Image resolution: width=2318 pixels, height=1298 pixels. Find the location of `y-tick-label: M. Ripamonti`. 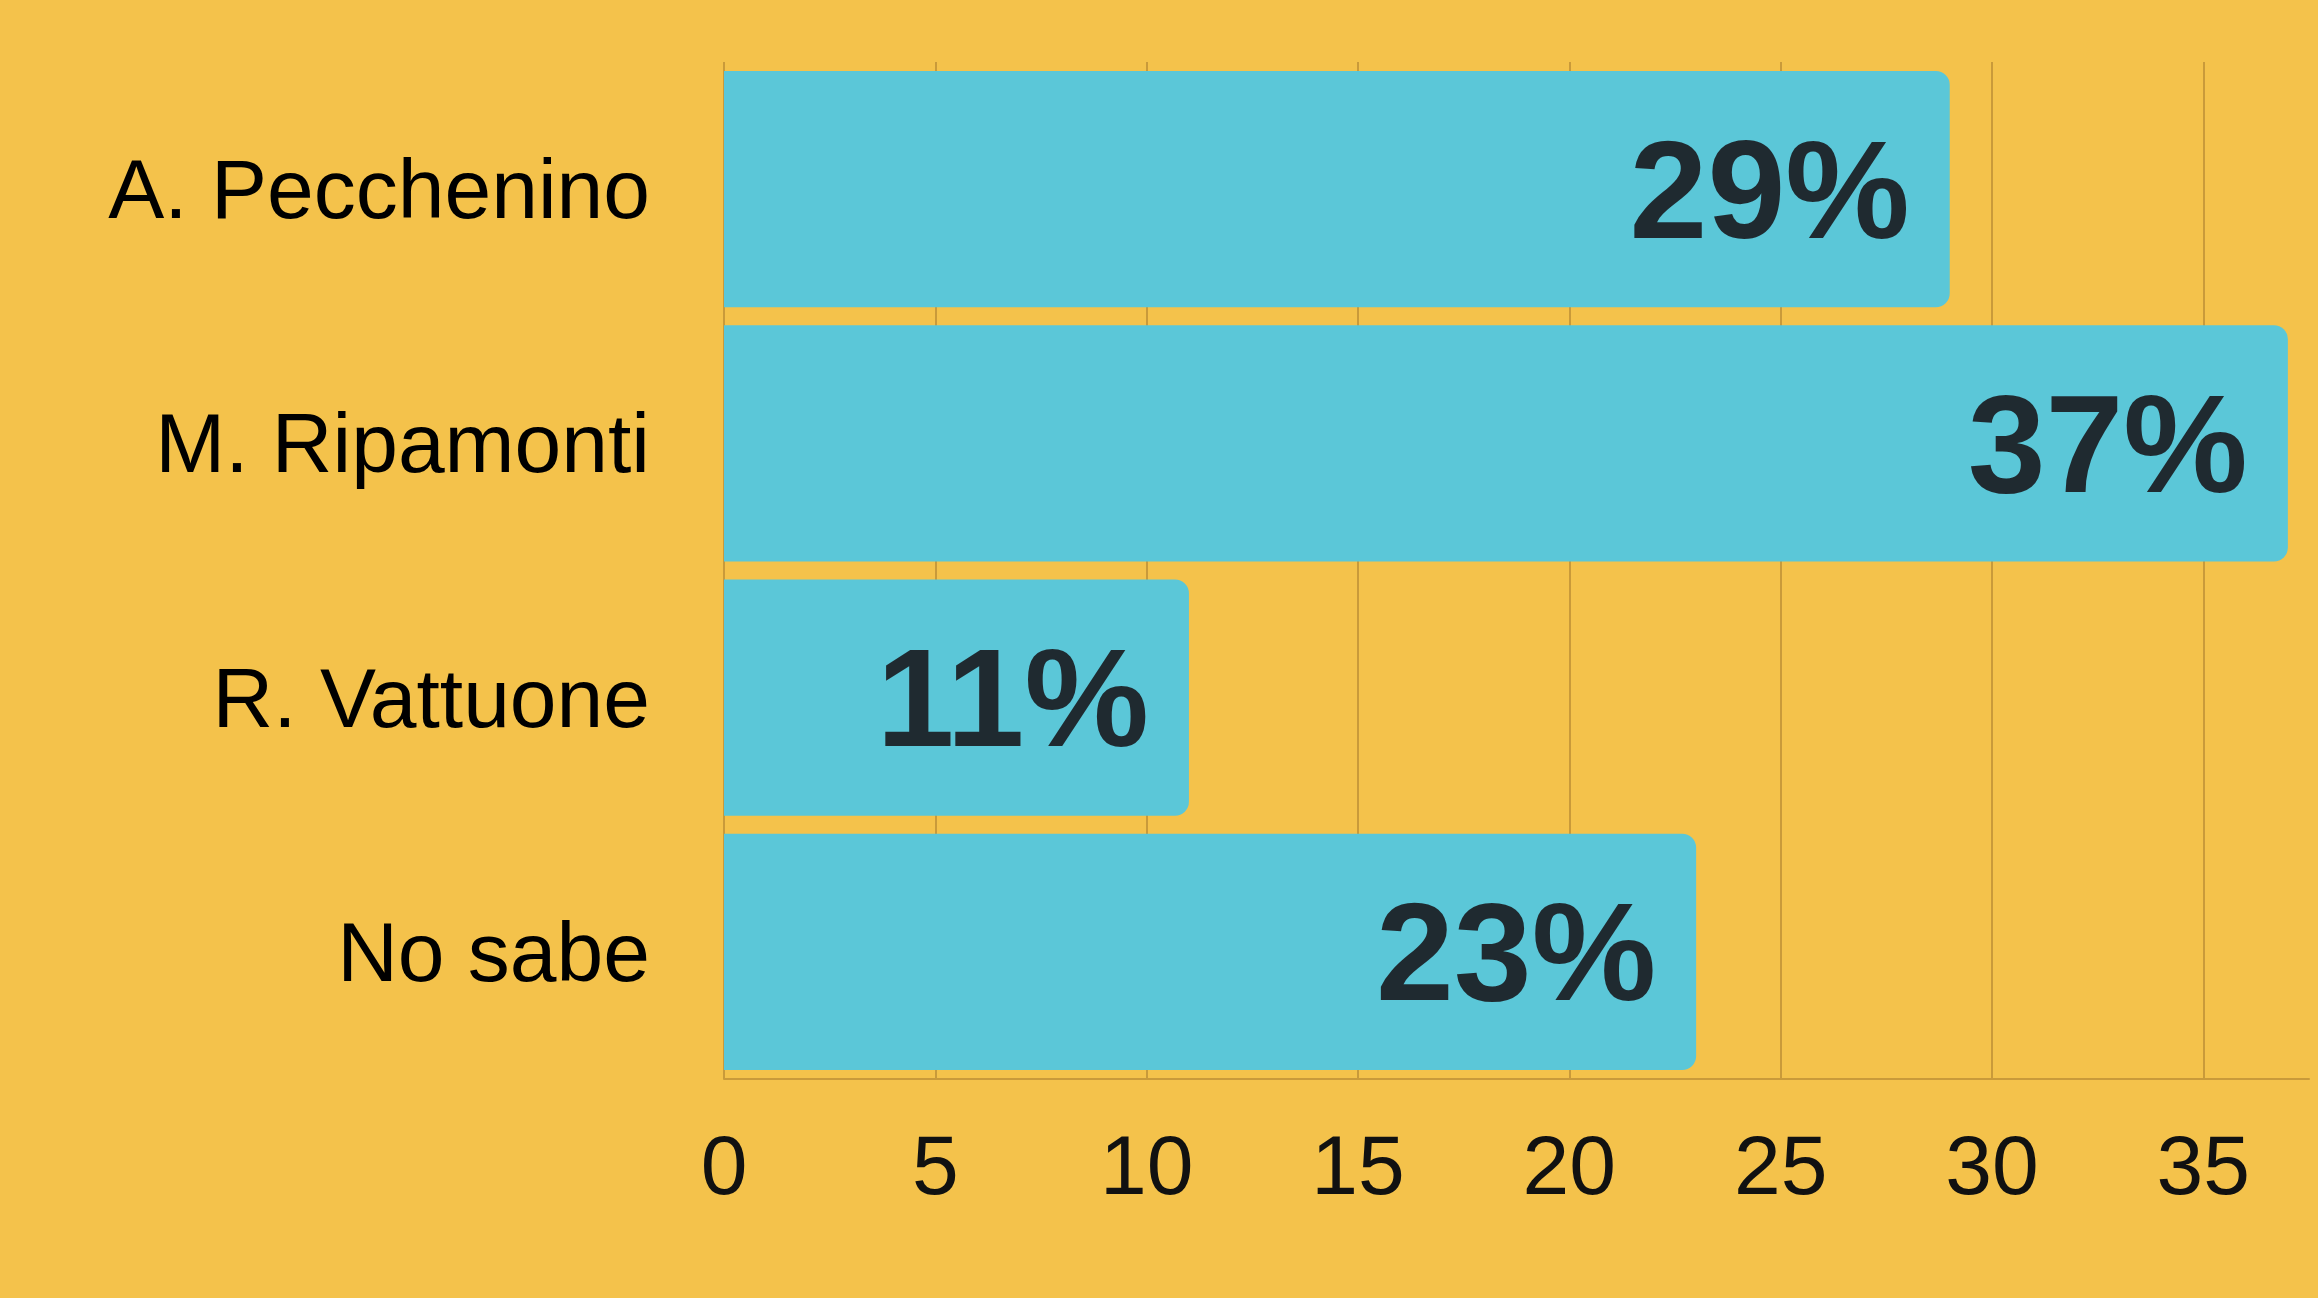

y-tick-label: M. Ripamonti is located at coordinates (402, 443).